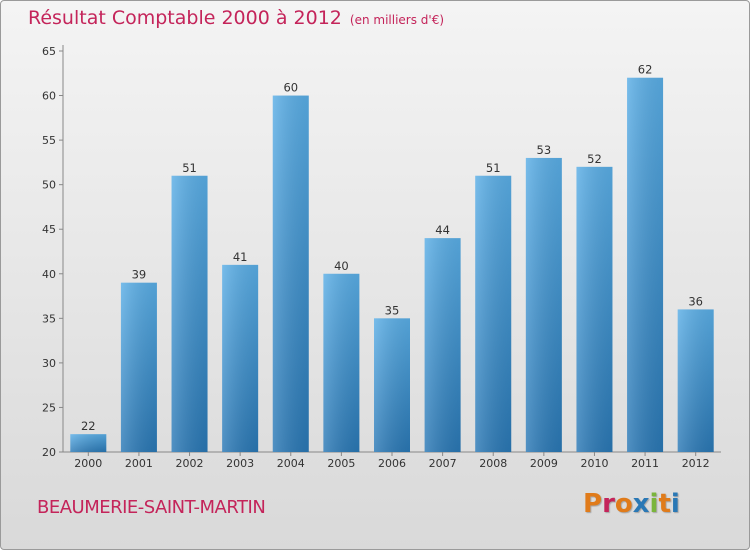  Describe the element at coordinates (645, 264) in the screenshot. I see `bar-shade-2011` at that location.